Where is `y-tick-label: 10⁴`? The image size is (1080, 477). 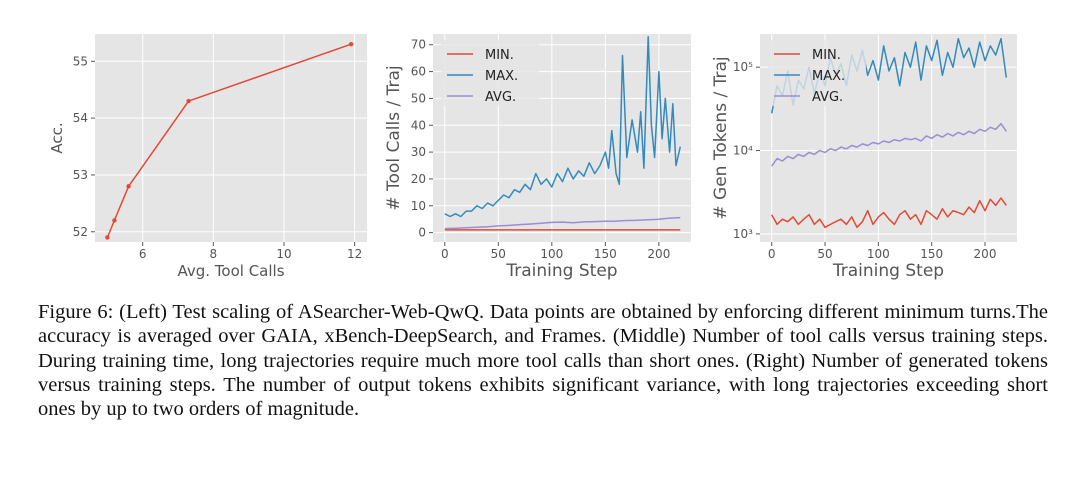 y-tick-label: 10⁴ is located at coordinates (743, 151).